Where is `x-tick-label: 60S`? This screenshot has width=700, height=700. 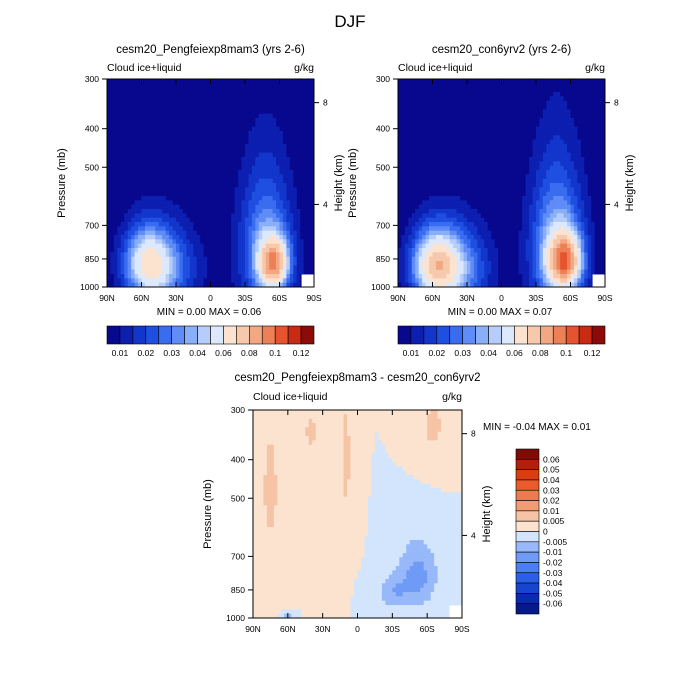
x-tick-label: 60S is located at coordinates (279, 298).